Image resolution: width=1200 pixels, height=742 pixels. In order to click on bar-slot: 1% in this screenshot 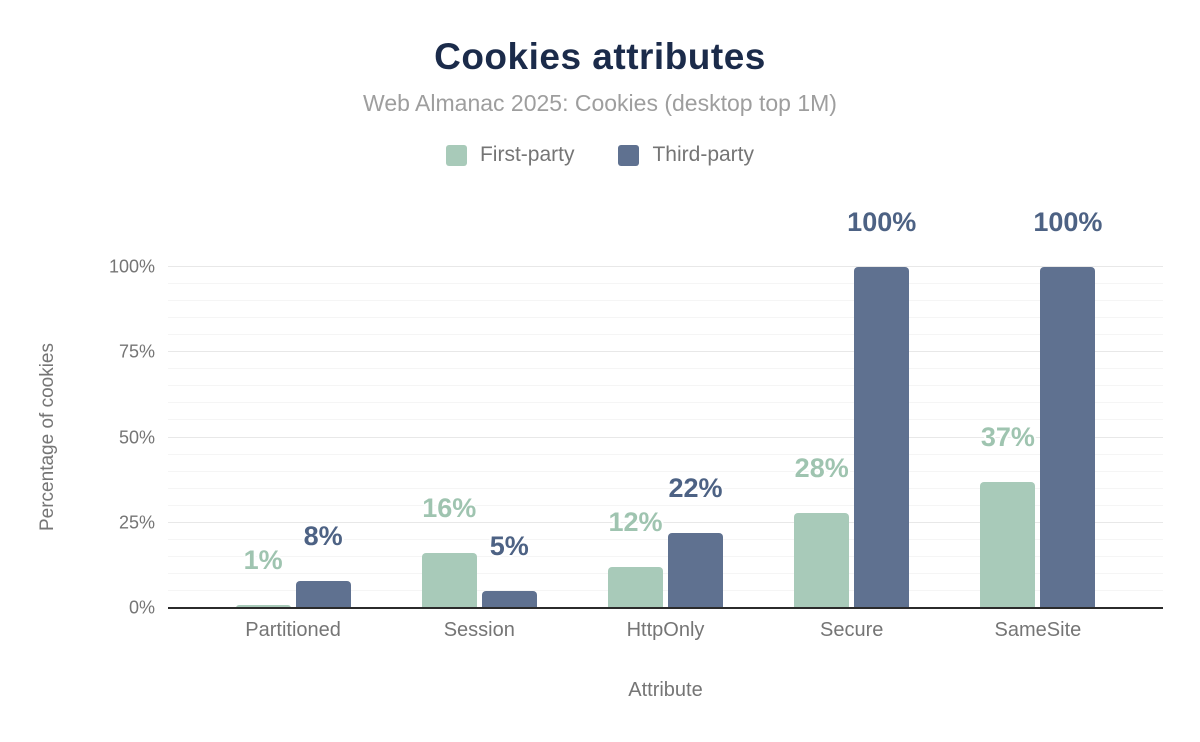, I will do `click(263, 437)`.